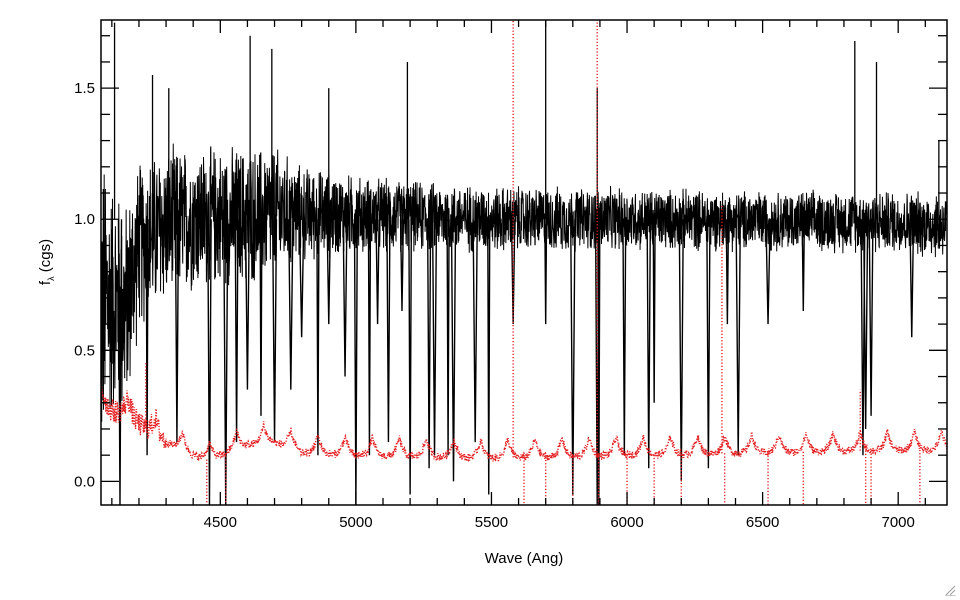  I want to click on x-tick-label: 6500, so click(762, 522).